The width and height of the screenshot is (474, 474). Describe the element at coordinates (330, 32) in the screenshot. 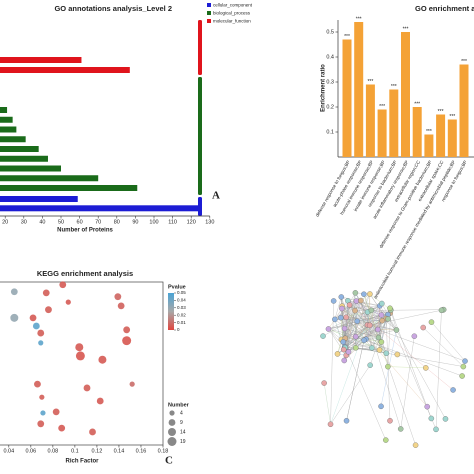

I see `y-tick-label: 0.5` at that location.